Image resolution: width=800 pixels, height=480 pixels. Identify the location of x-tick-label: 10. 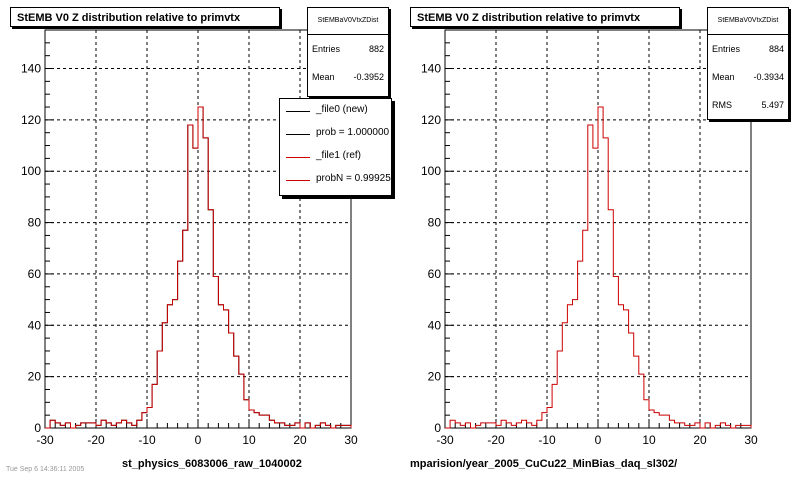
(249, 440).